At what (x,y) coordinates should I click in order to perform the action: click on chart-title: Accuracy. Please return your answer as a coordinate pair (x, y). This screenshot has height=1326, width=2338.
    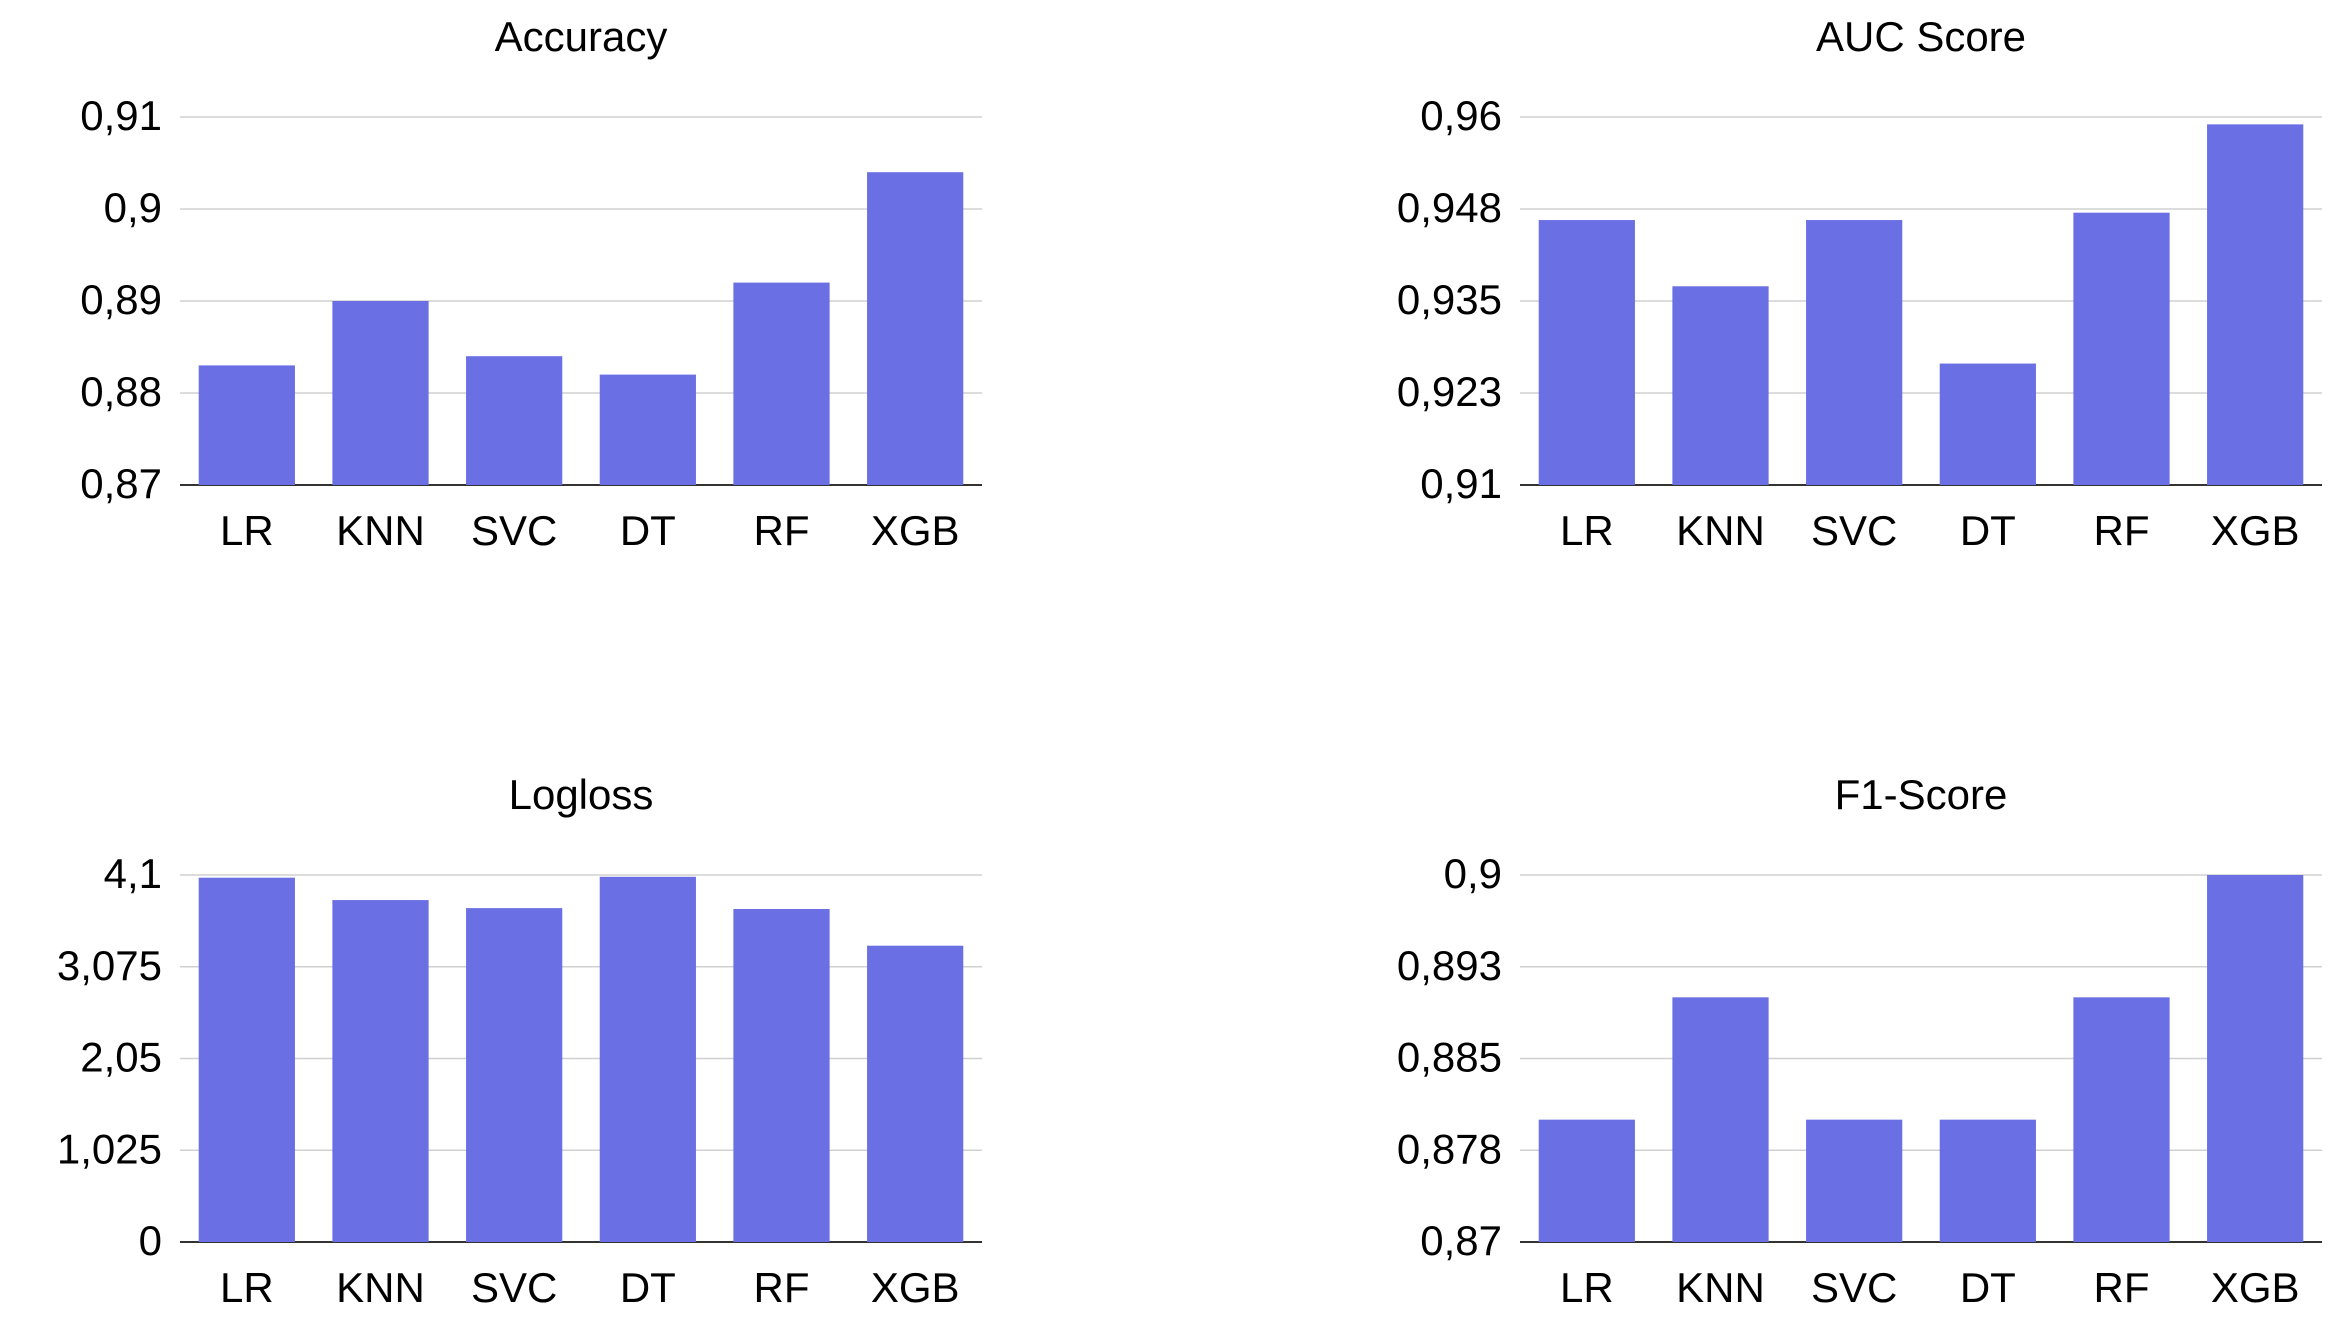
    Looking at the image, I should click on (581, 36).